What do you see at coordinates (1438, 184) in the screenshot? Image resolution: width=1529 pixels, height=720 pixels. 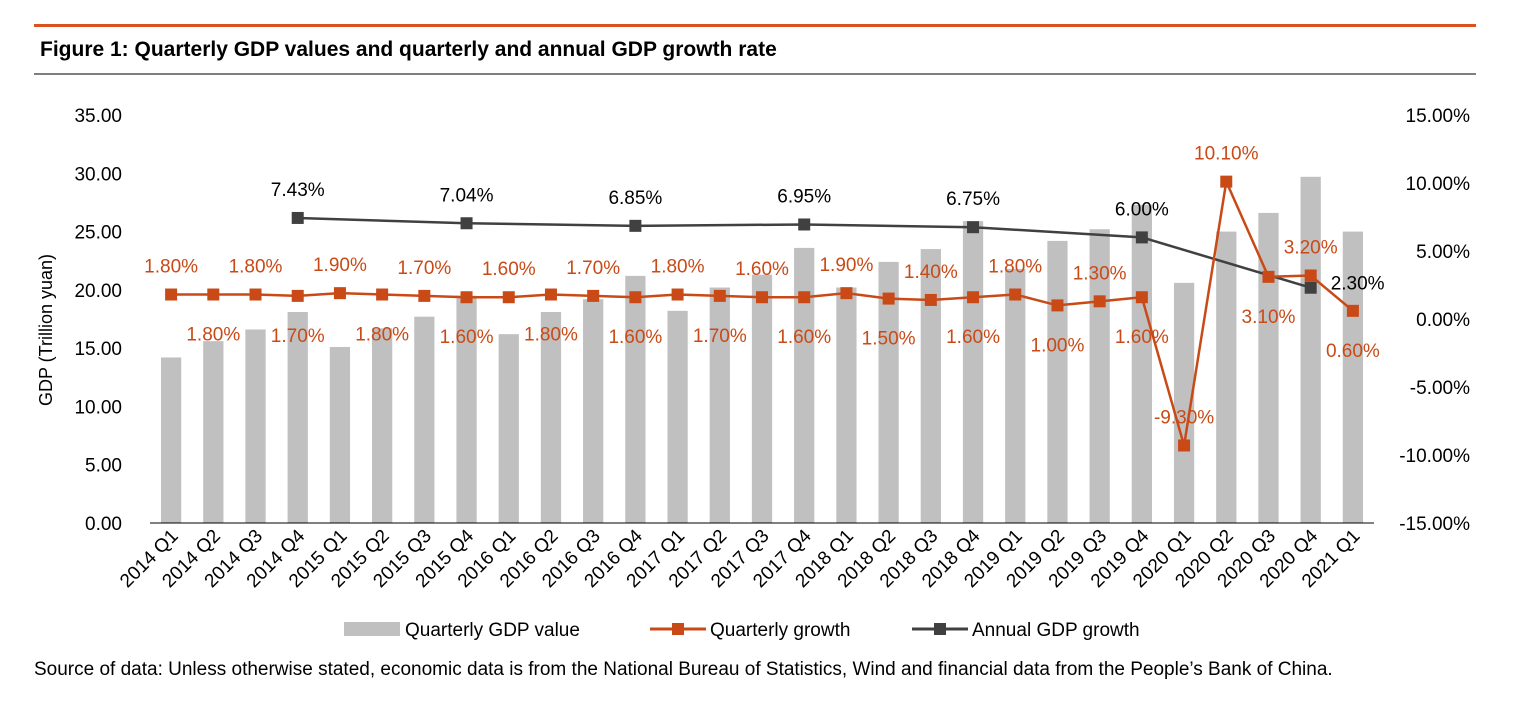 I see `y2-tick-label: 10.00%` at bounding box center [1438, 184].